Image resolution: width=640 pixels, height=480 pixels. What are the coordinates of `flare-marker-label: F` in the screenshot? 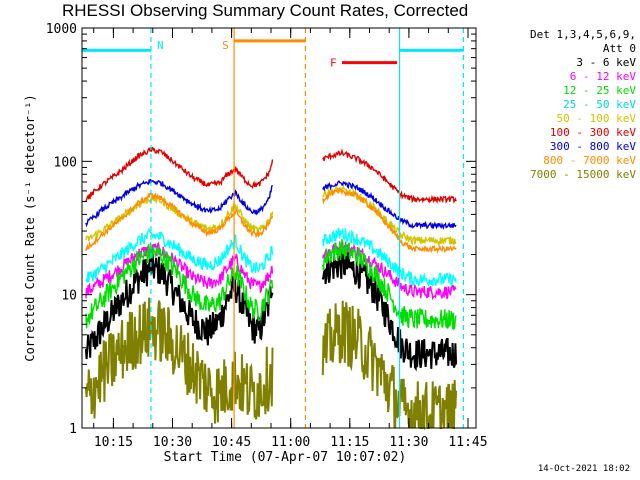 It's located at (333, 63).